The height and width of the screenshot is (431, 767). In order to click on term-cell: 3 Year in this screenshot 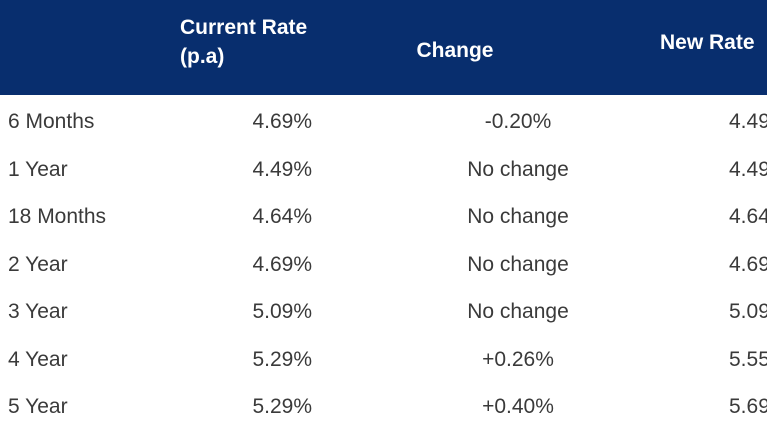, I will do `click(38, 311)`.